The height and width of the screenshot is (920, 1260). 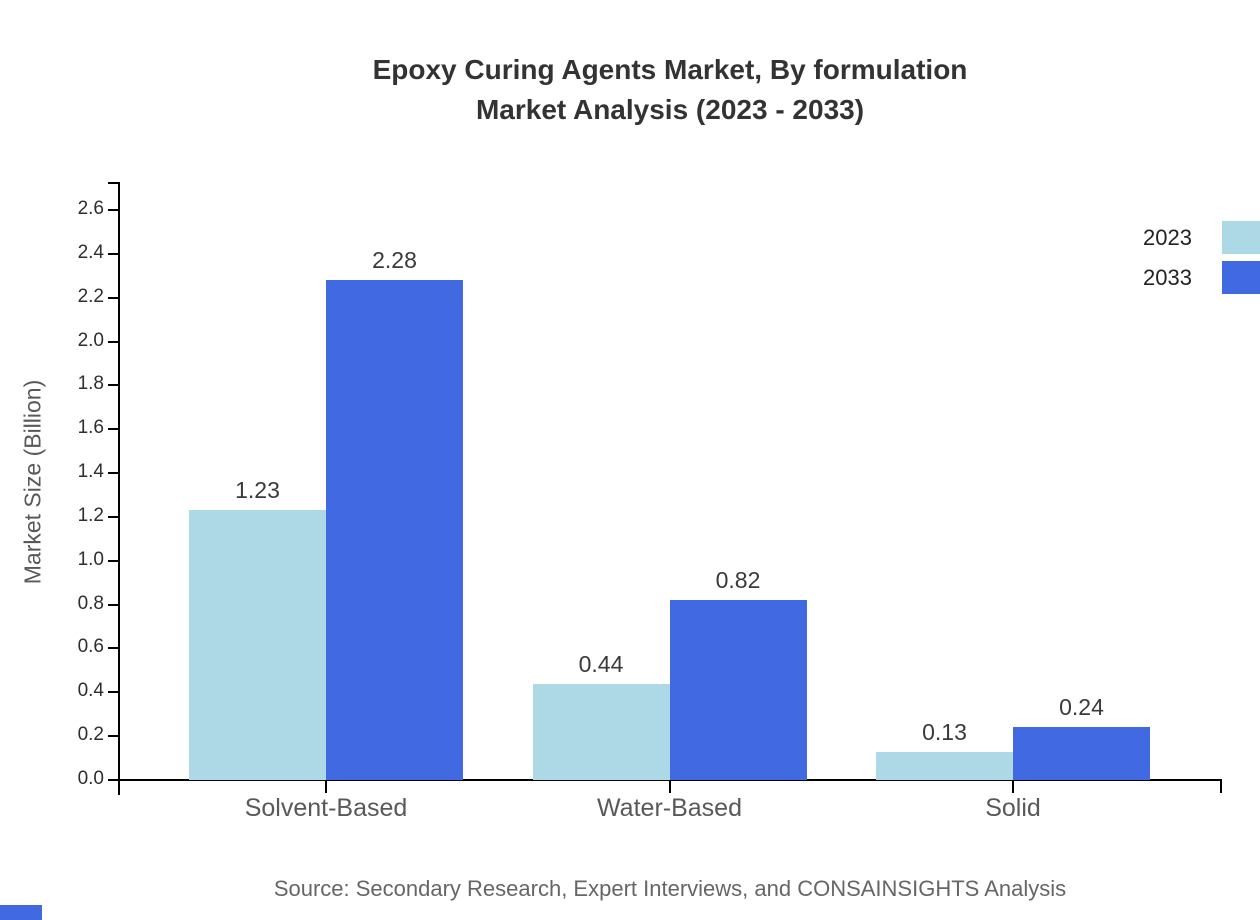 I want to click on brand-corner-mark, so click(x=21, y=912).